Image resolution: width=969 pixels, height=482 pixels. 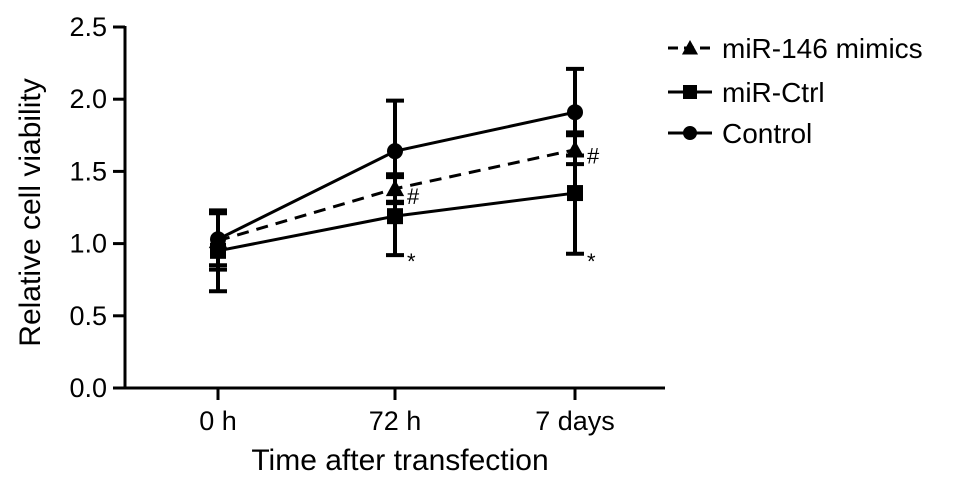 What do you see at coordinates (88, 27) in the screenshot?
I see `y-tick-label: 2.5` at bounding box center [88, 27].